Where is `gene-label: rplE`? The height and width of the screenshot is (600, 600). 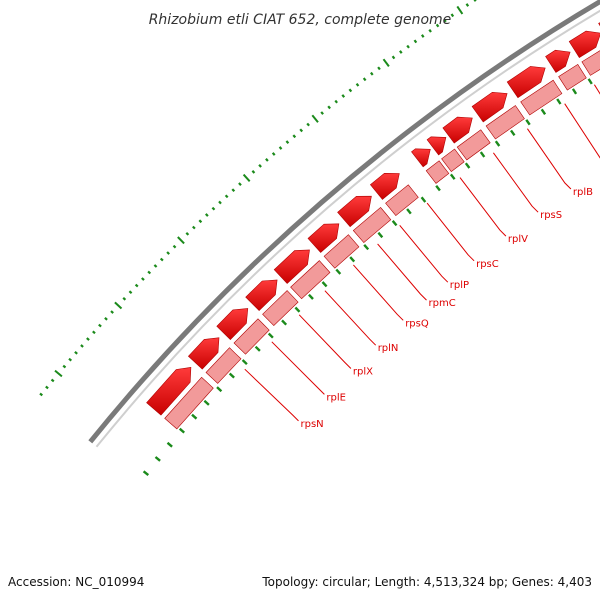 gene-label: rplE is located at coordinates (336, 397).